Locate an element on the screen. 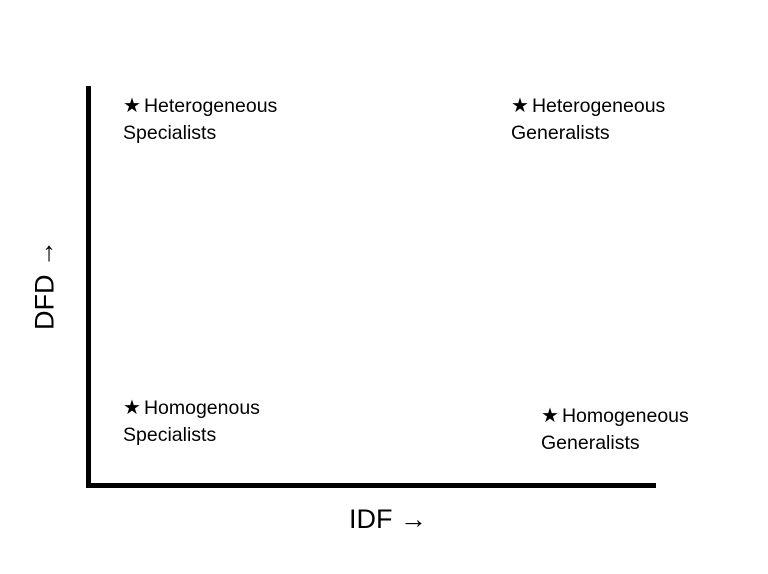 This screenshot has width=768, height=574. quadrant-title: ★ Homogenous is located at coordinates (191, 408).